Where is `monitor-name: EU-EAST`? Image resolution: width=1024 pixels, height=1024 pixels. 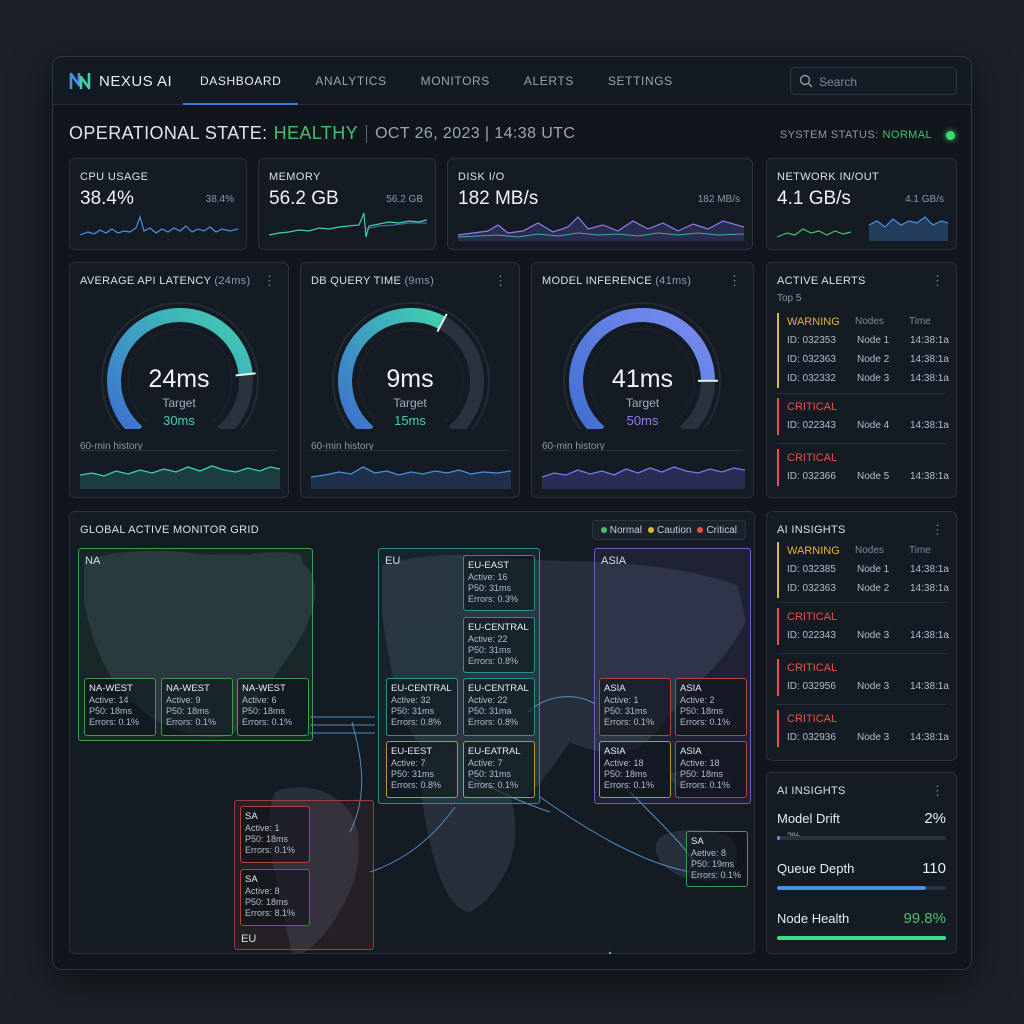 monitor-name: EU-EAST is located at coordinates (489, 565).